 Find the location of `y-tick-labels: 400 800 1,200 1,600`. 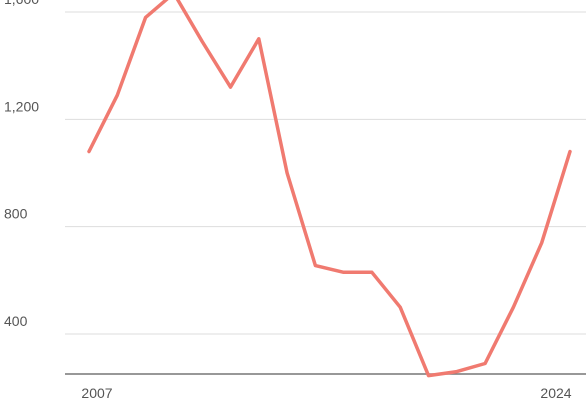

y-tick-labels: 400 800 1,200 1,600 is located at coordinates (21, 164).